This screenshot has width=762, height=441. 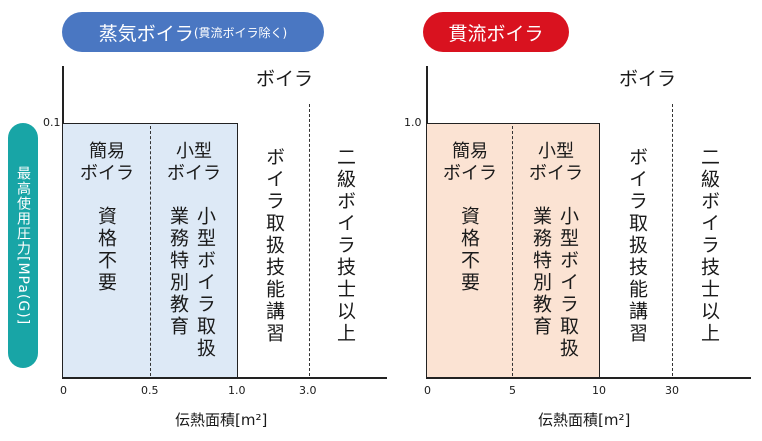 What do you see at coordinates (285, 79) in the screenshot?
I see `steam-boiler-heading: ボイラ` at bounding box center [285, 79].